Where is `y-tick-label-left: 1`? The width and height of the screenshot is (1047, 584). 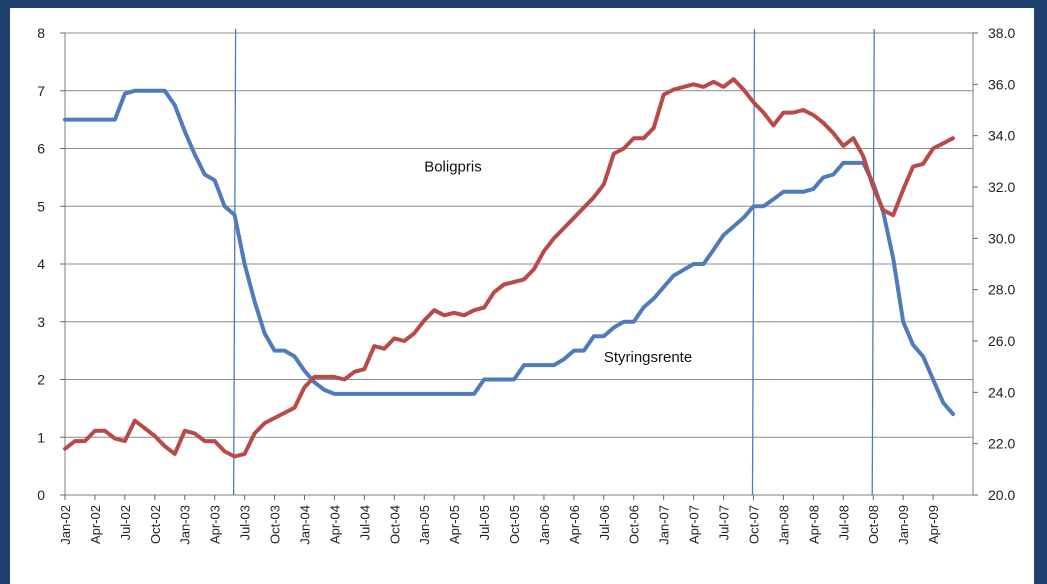
y-tick-label-left: 1 is located at coordinates (41, 437).